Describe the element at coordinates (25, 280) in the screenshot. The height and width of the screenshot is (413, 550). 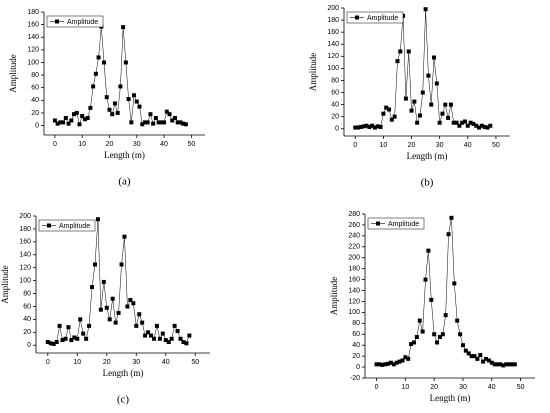
I see `y-tick-label: 100` at that location.